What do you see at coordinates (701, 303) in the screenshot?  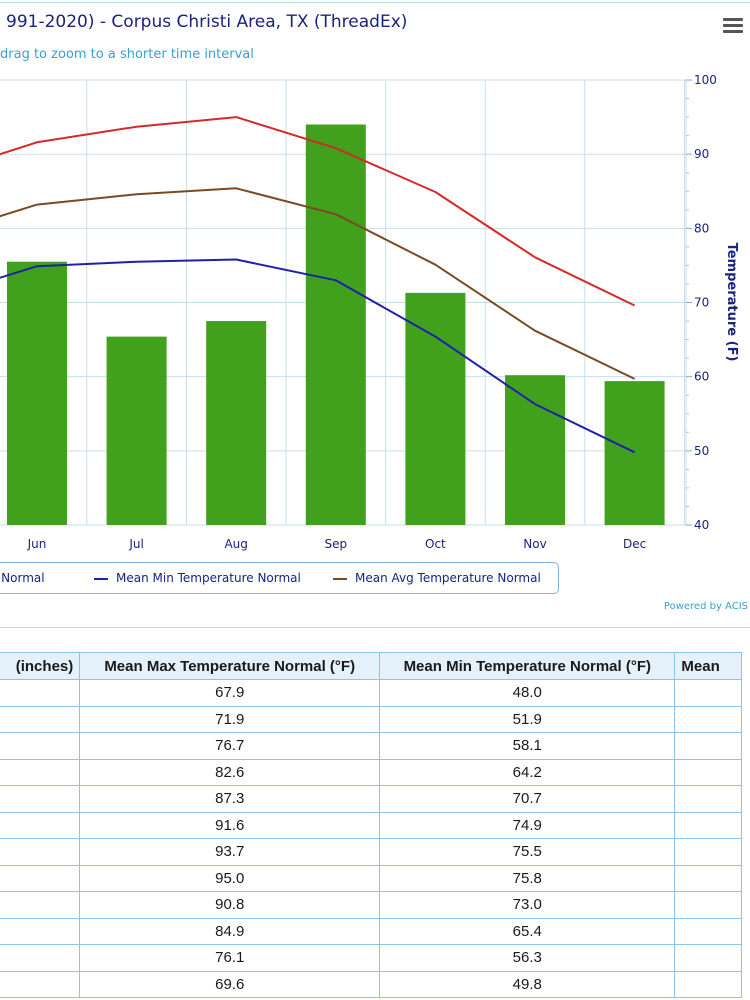 I see `y-tick-label: 70` at bounding box center [701, 303].